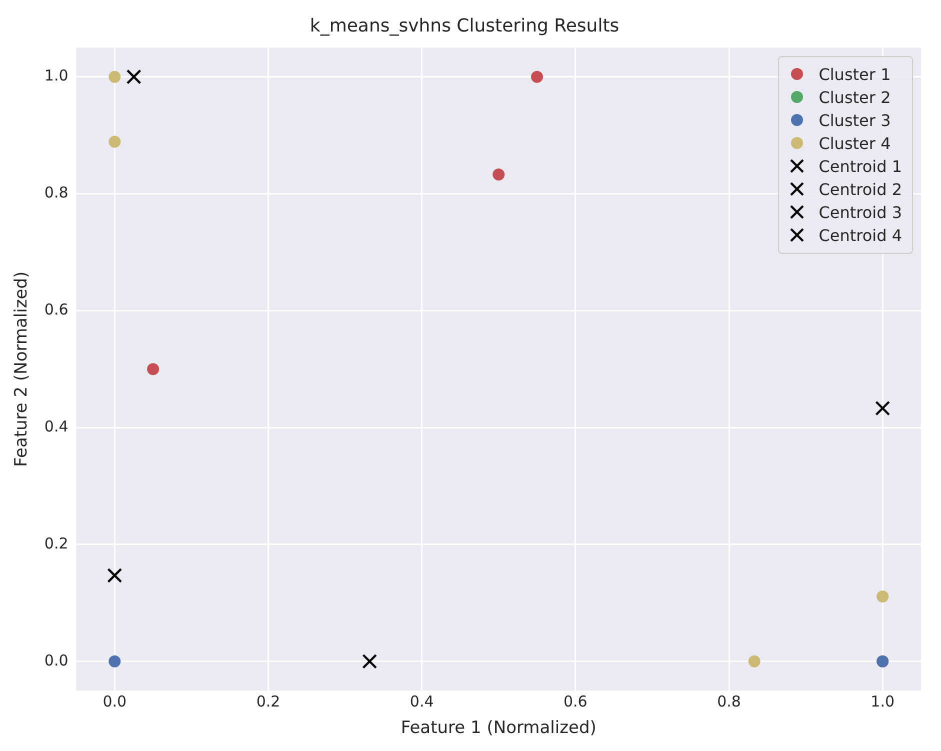  I want to click on x-tick-label: 0.2, so click(268, 701).